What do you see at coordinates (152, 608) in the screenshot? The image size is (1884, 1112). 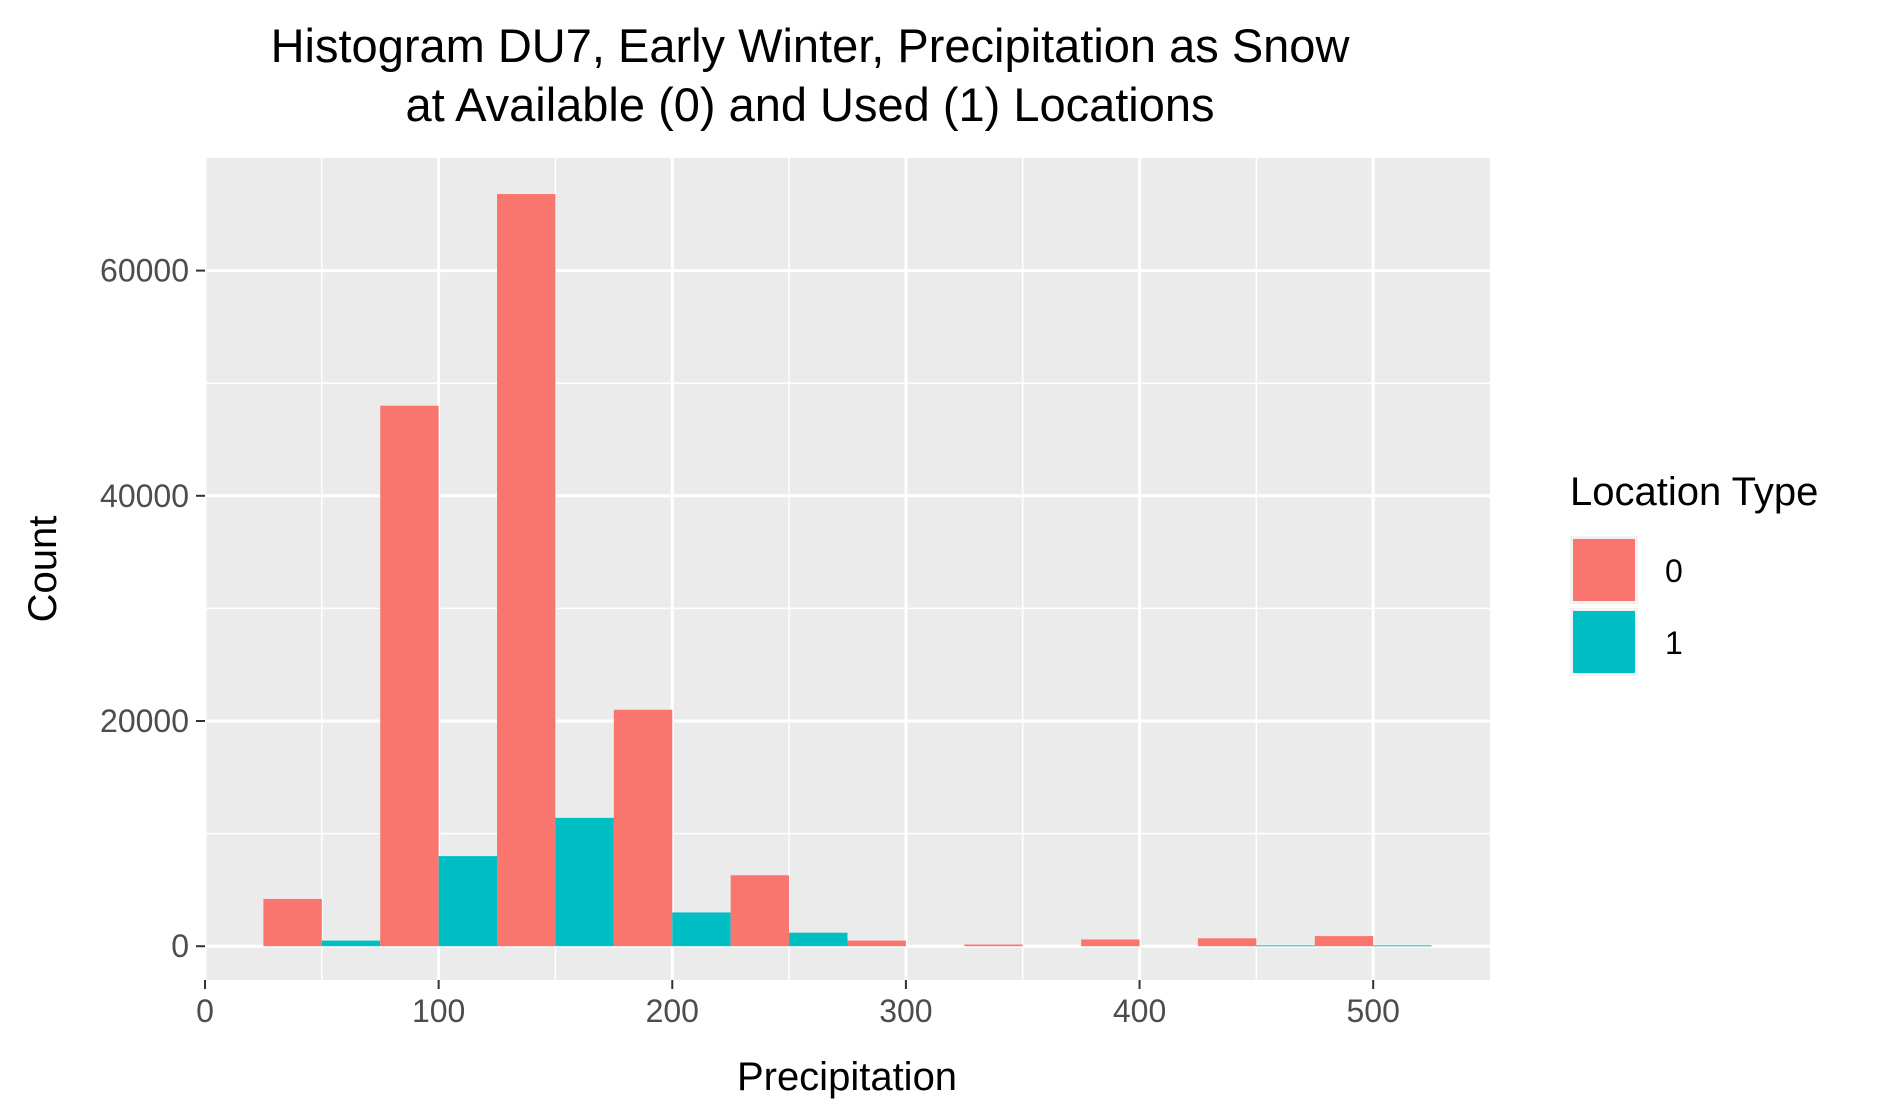 I see `y-axis: 0 20000 40000 60000` at bounding box center [152, 608].